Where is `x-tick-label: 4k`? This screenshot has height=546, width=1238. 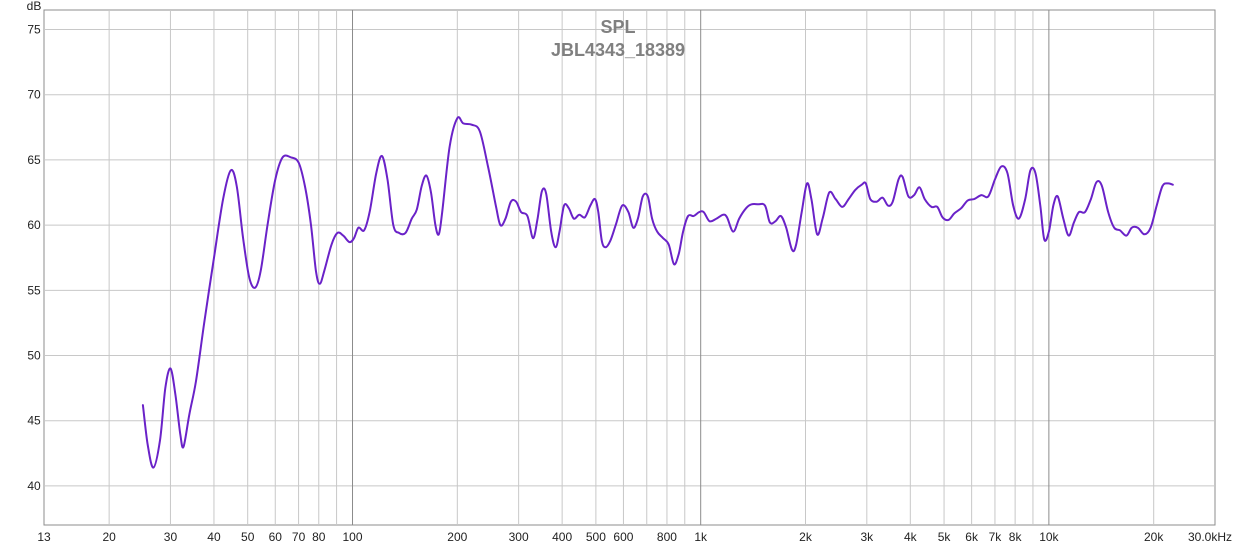
x-tick-label: 4k is located at coordinates (911, 537).